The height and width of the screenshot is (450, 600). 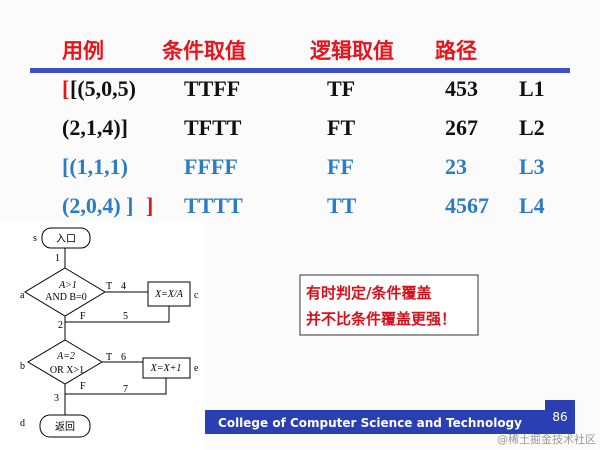 I want to click on column-header: 用例, so click(x=83, y=51).